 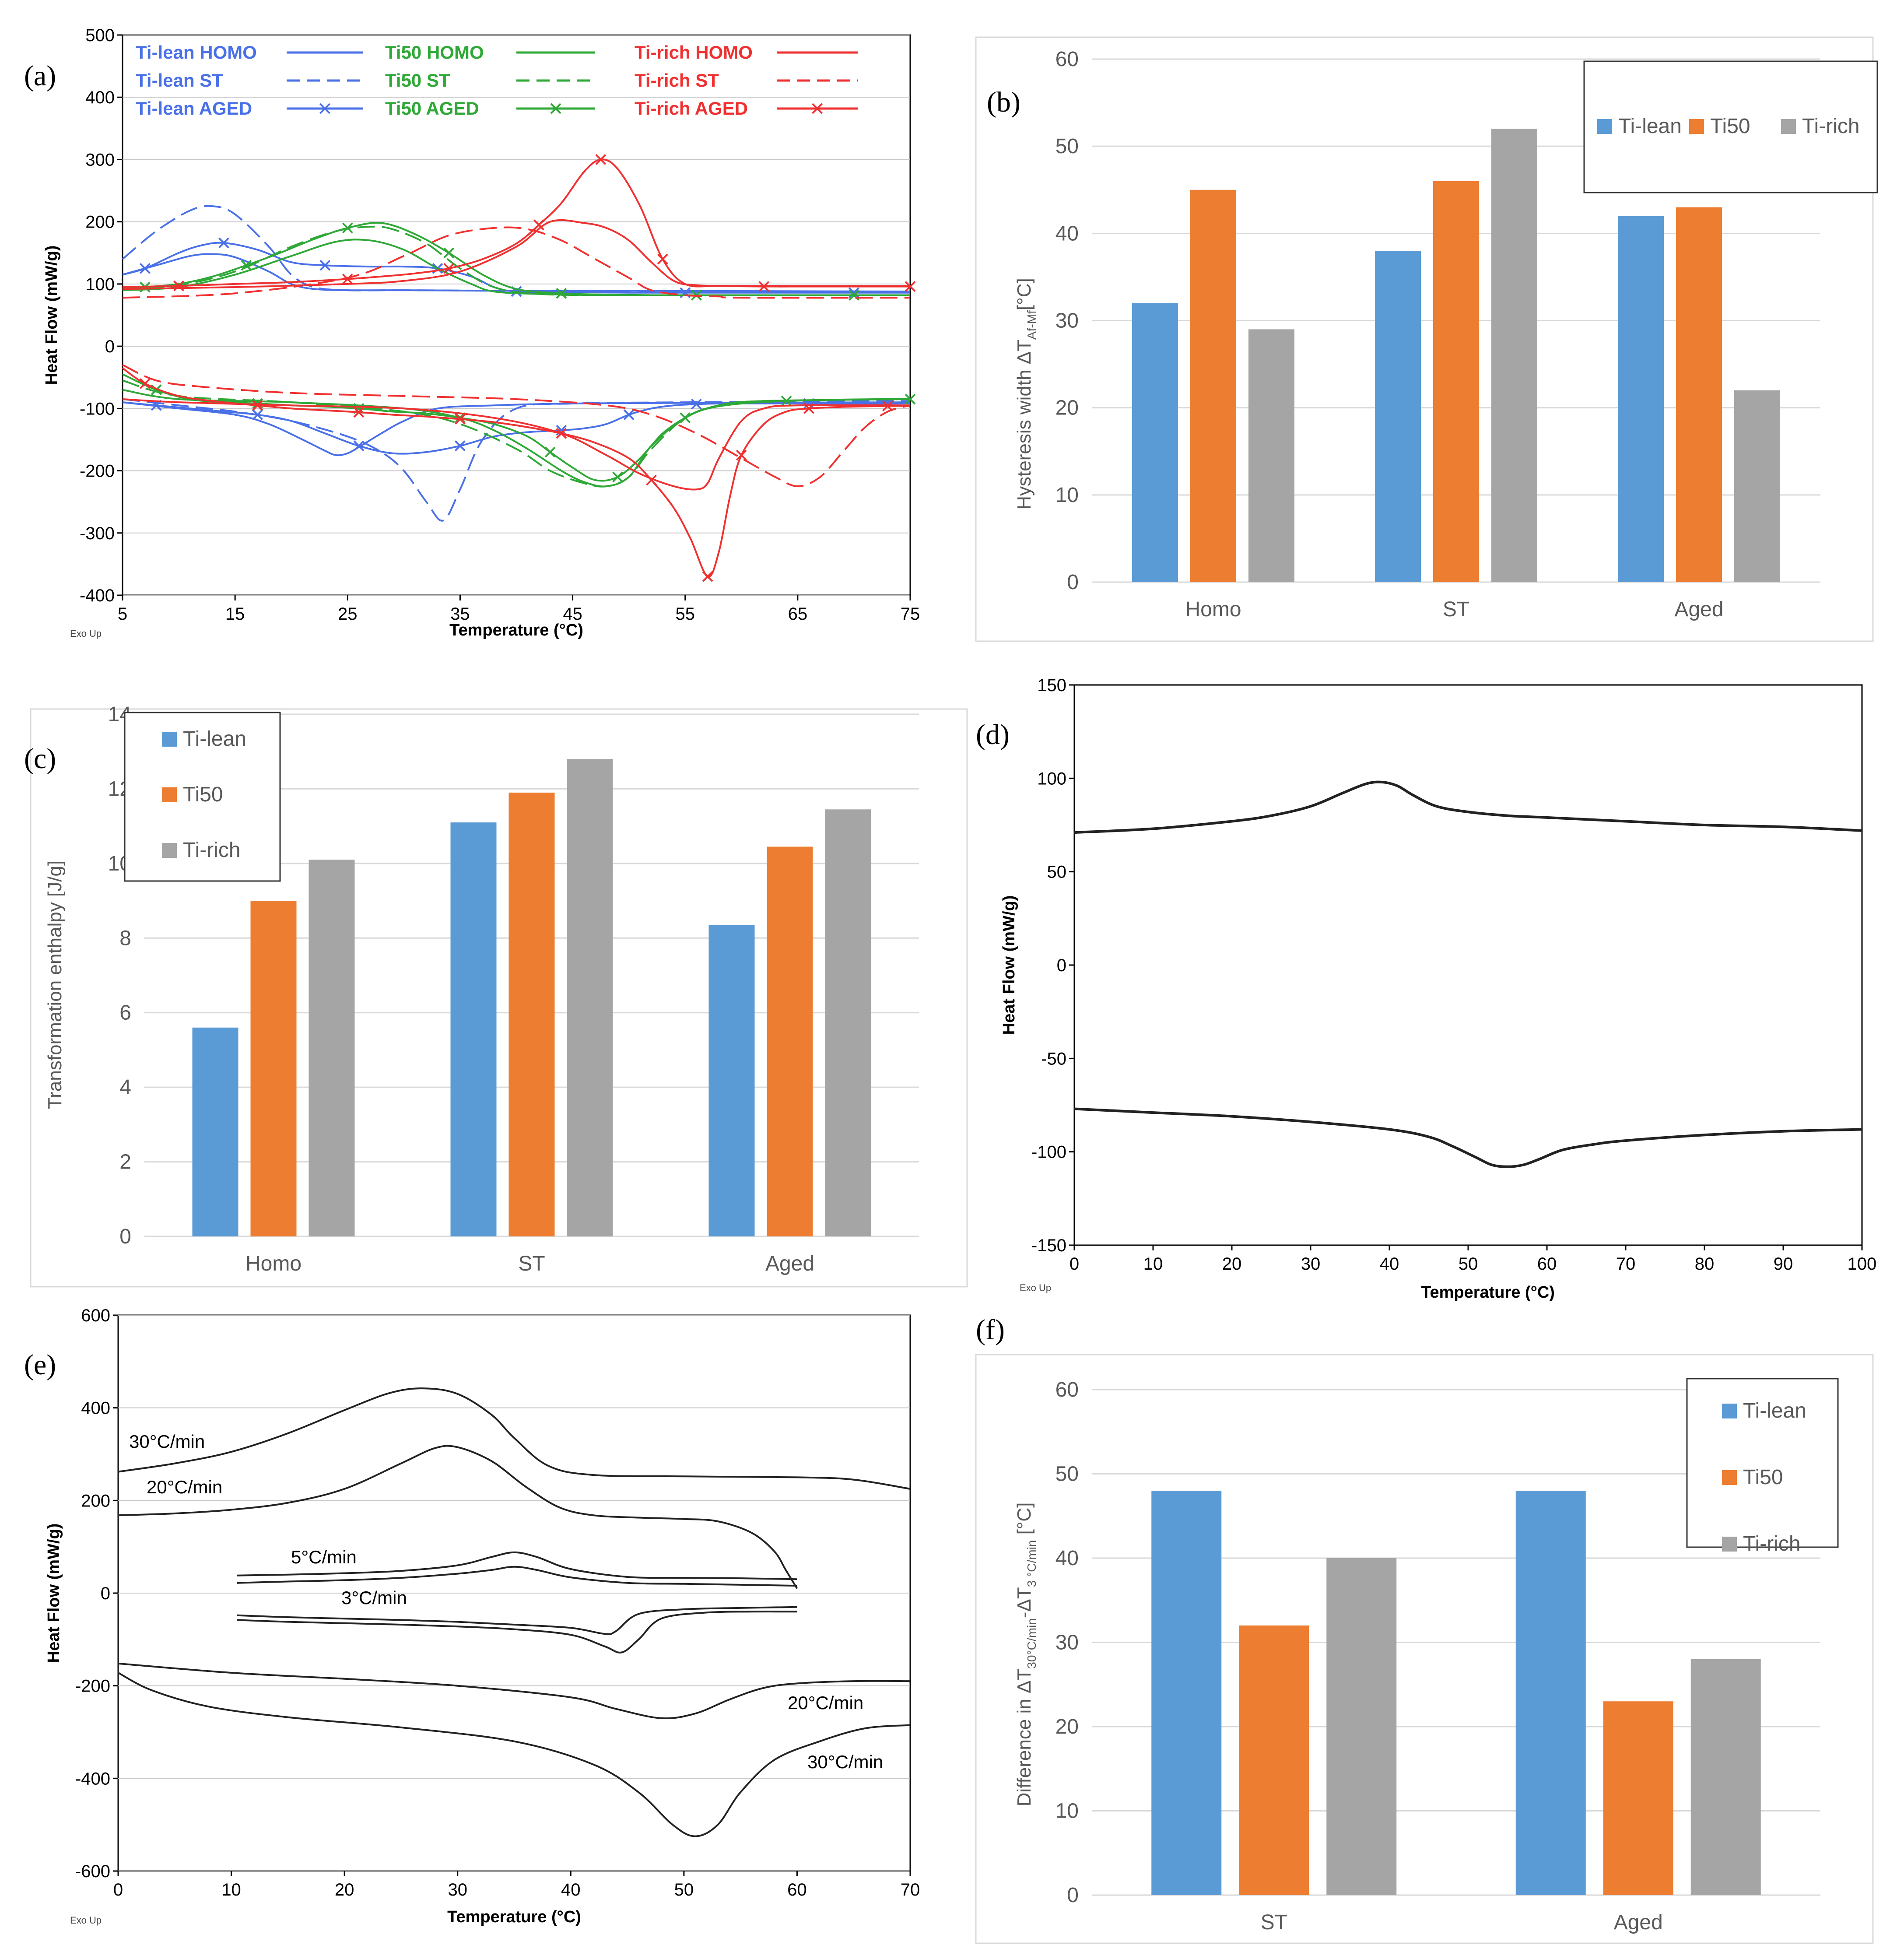 I want to click on b-y-tick-label: 20, so click(x=1067, y=408).